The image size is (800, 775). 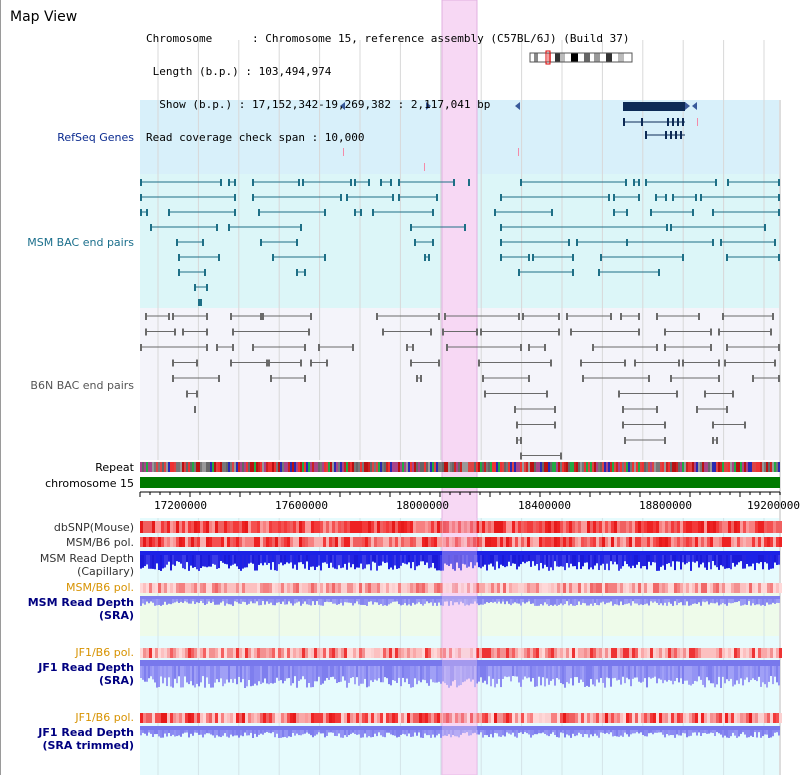 What do you see at coordinates (82, 385) in the screenshot?
I see `b6n-bac-track-label: B6N BAC end pairs` at bounding box center [82, 385].